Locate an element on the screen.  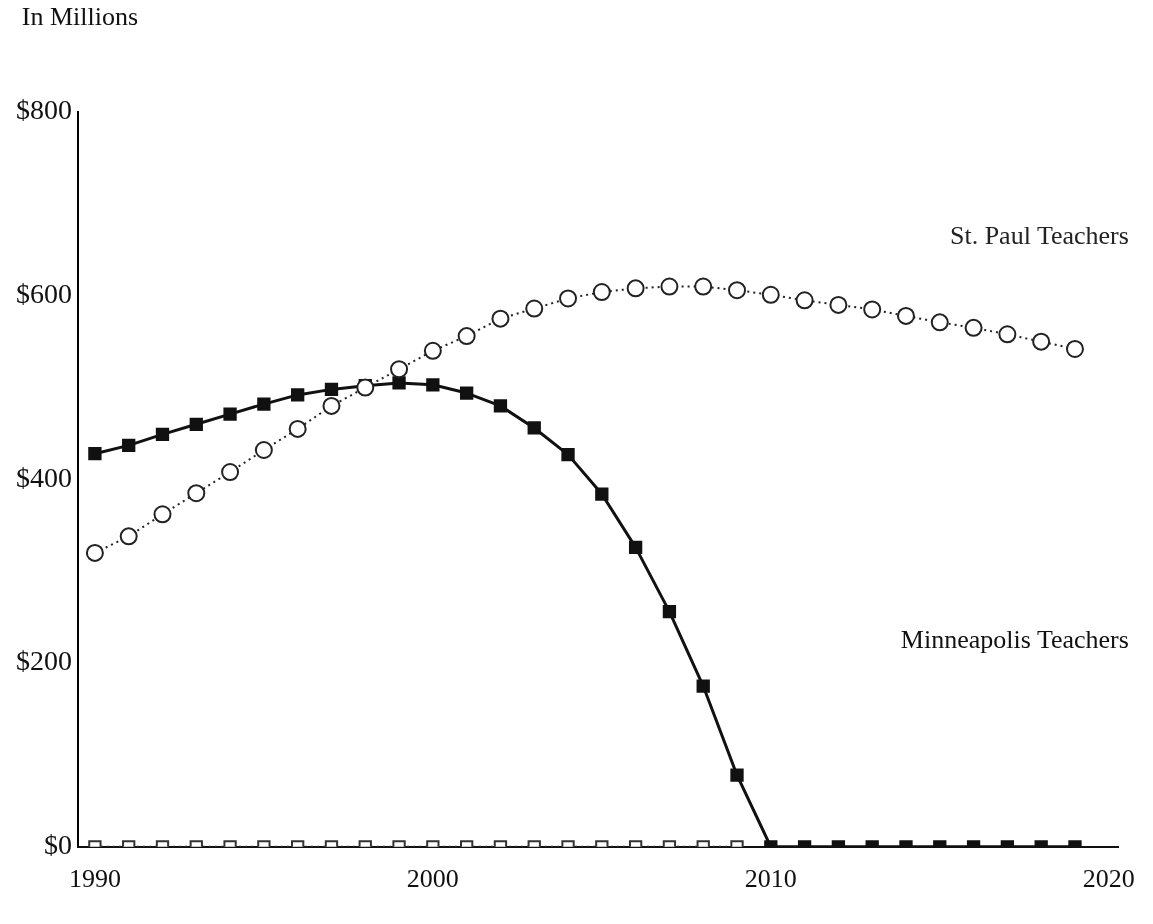
x-tick-label: 1990 is located at coordinates (94, 879).